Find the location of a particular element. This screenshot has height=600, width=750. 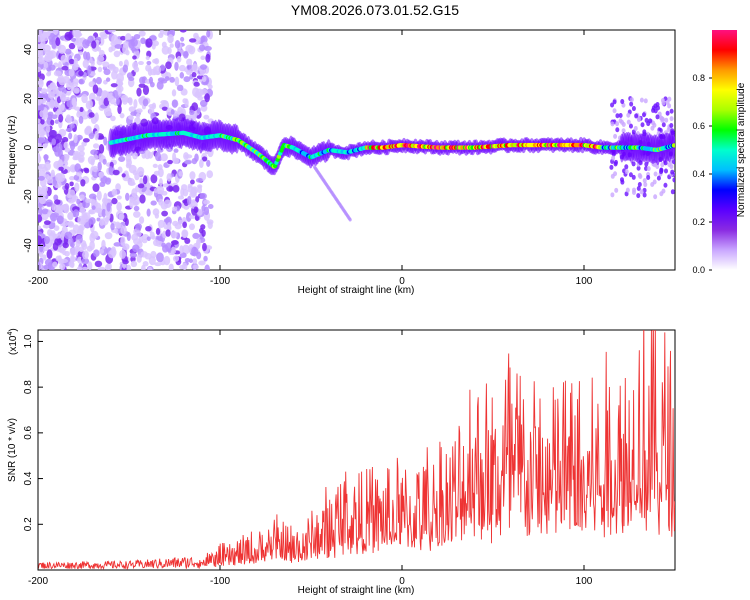

colorbar-tick-label: 0.0 is located at coordinates (698, 270).